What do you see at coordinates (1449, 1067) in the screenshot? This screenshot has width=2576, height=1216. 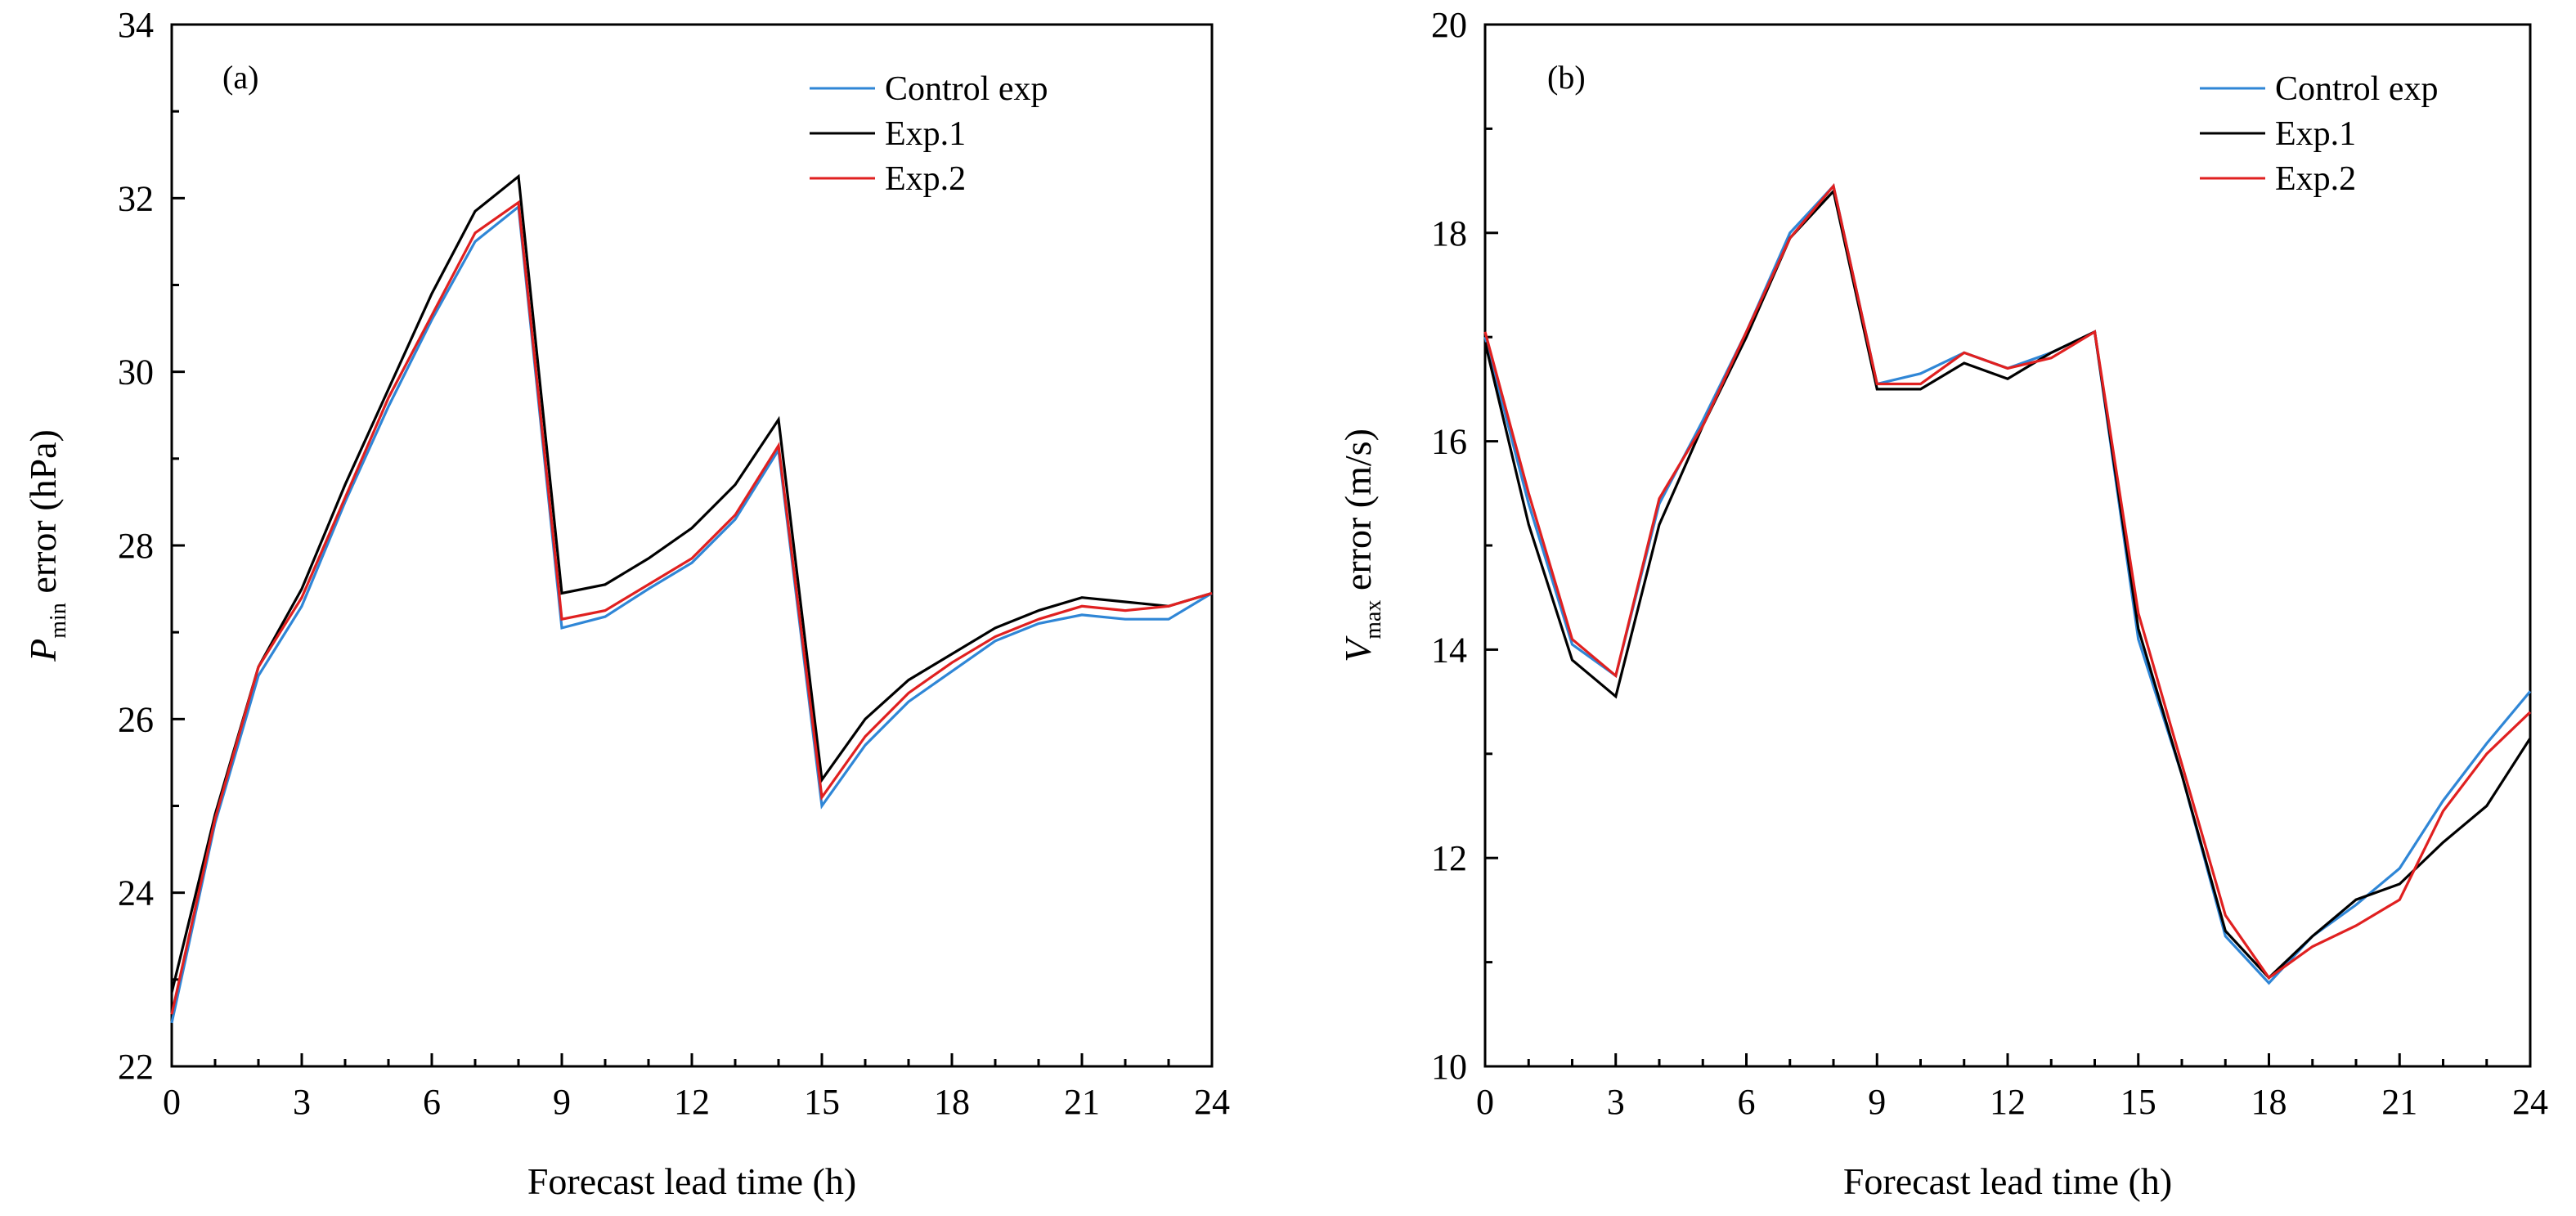 I see `panel-b-y-tick-label-10: 10` at bounding box center [1449, 1067].